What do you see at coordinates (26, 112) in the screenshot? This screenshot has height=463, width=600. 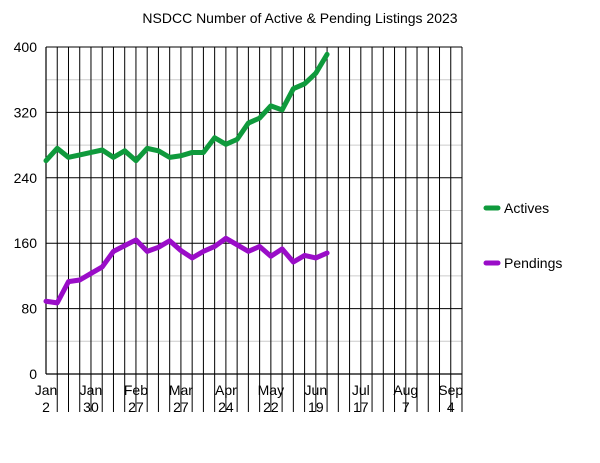 I see `y-tick-label: 320` at bounding box center [26, 112].